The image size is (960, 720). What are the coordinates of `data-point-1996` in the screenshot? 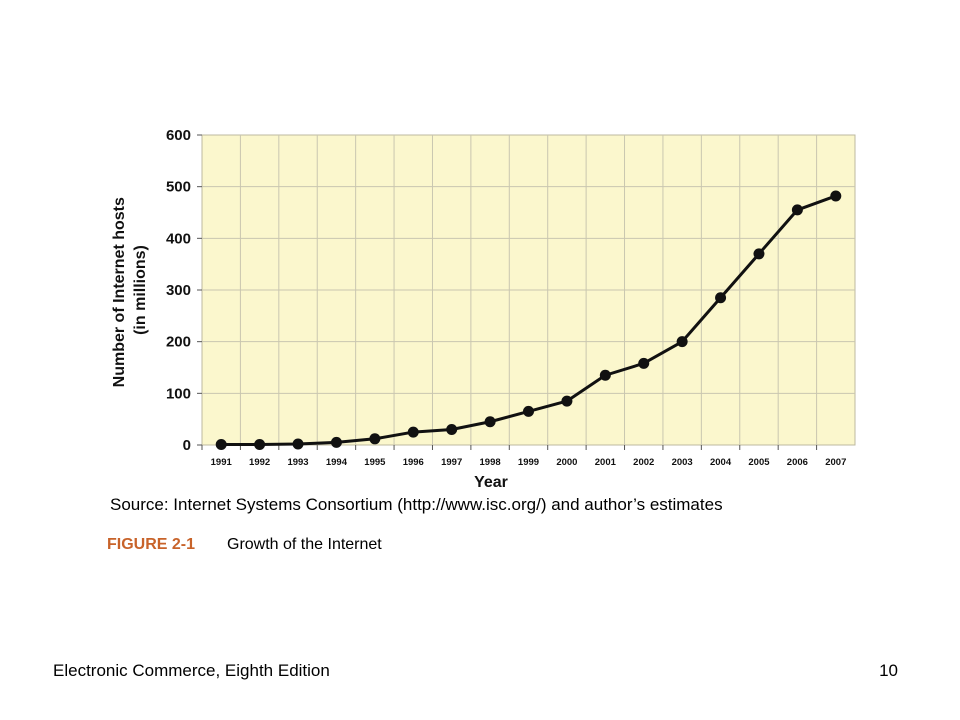 It's located at (413, 432).